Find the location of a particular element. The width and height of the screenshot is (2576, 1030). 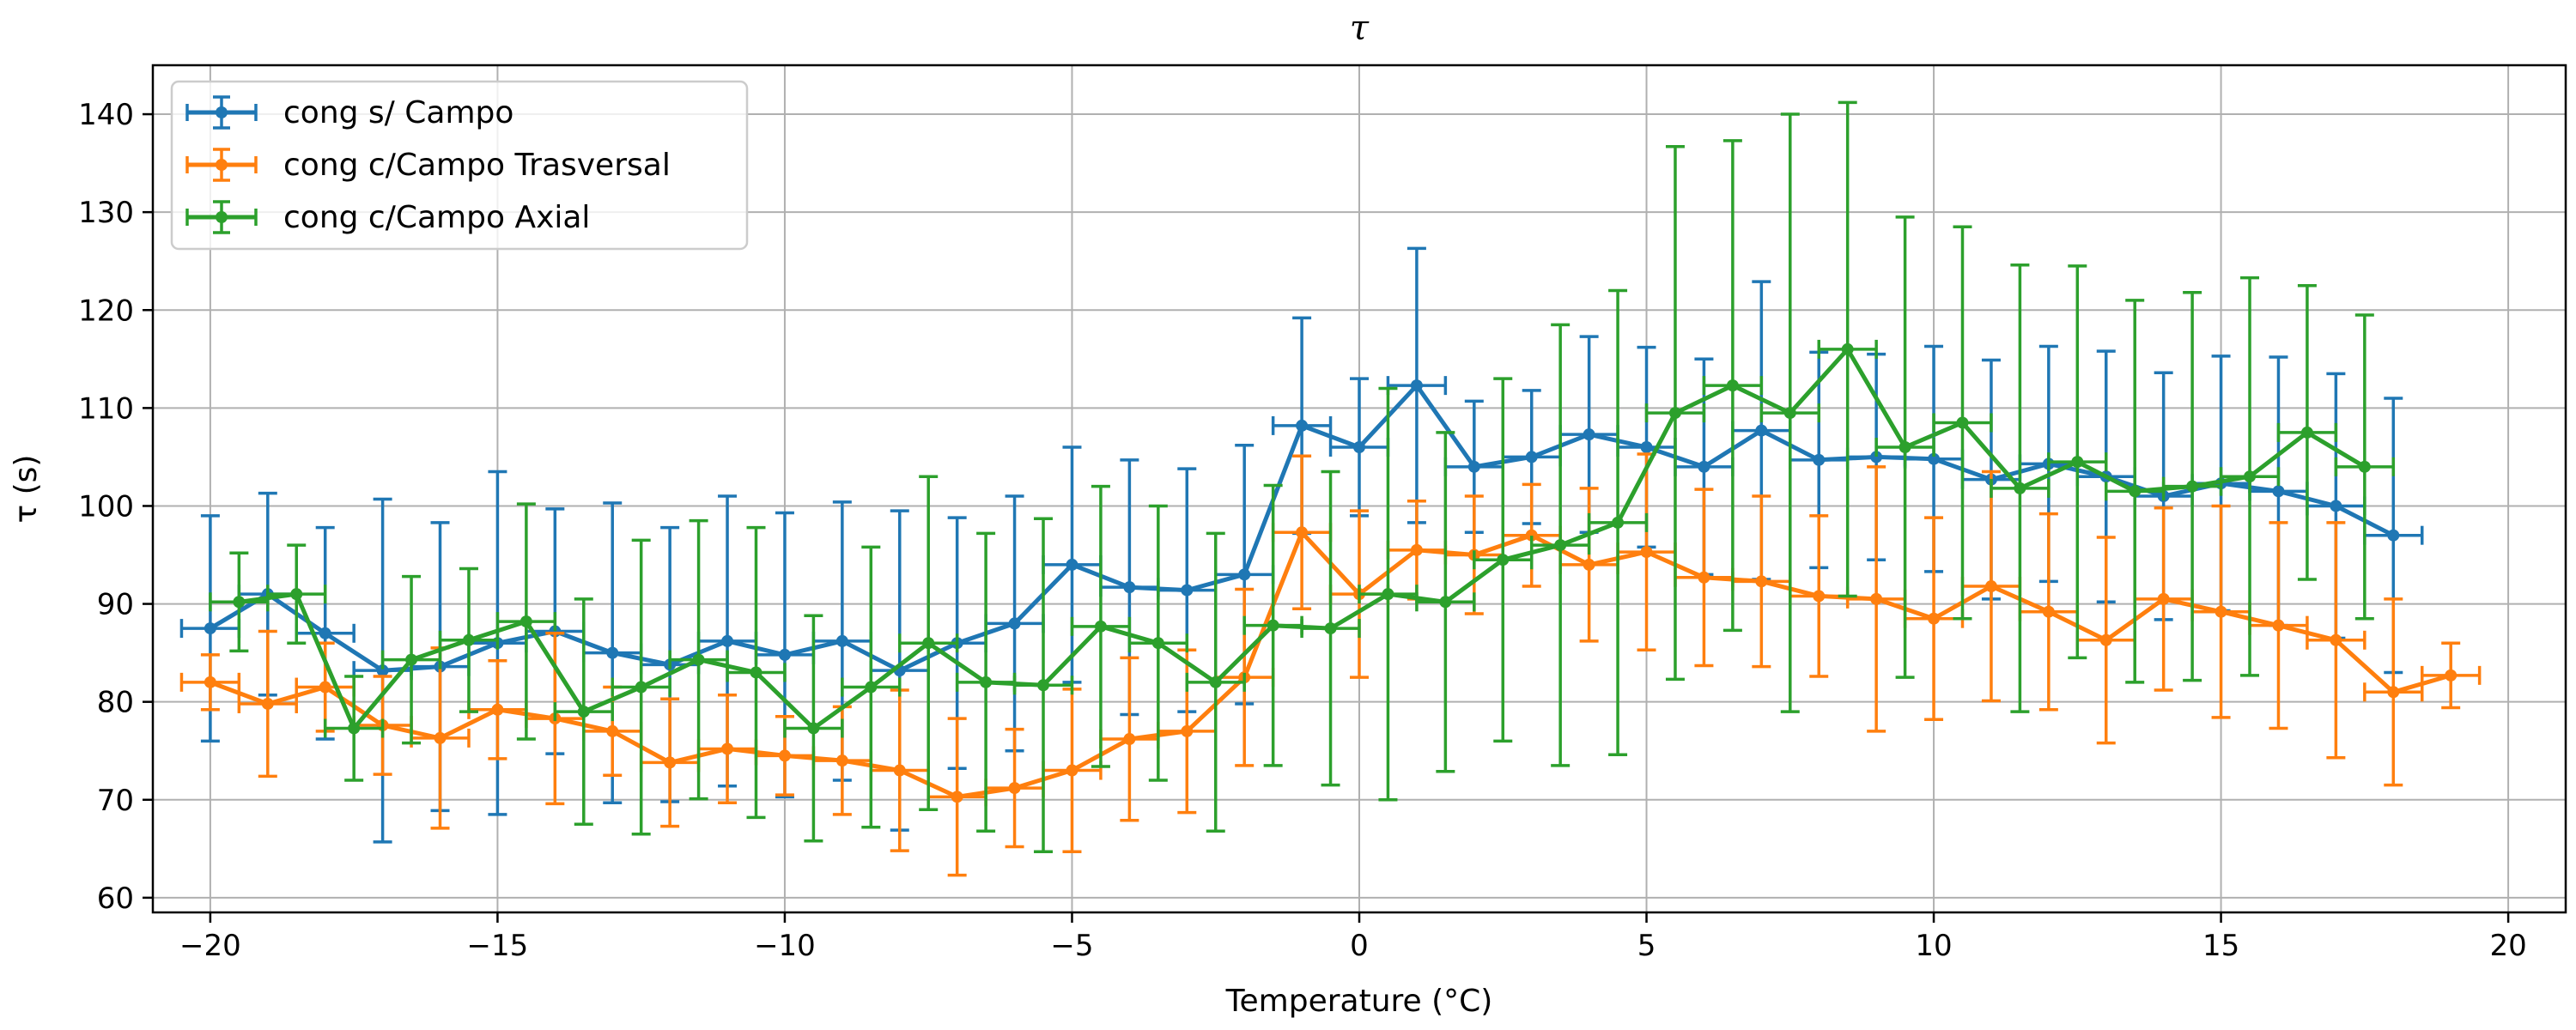

chart-title: τ is located at coordinates (1360, 28).